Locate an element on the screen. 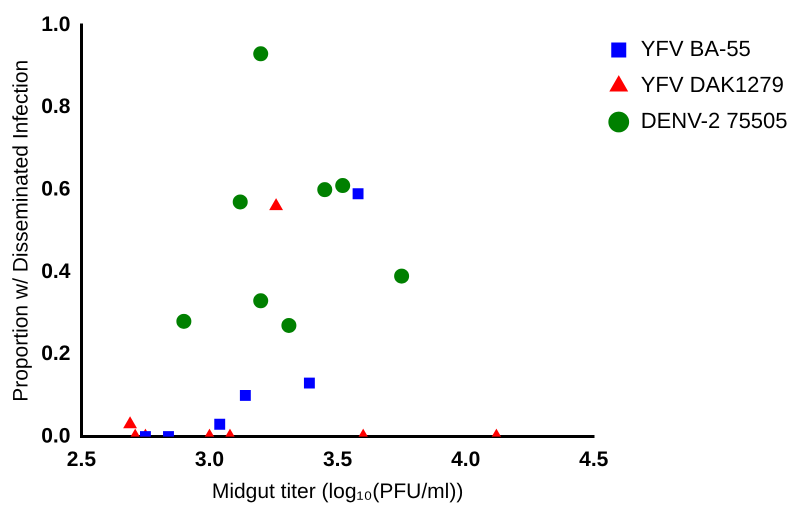 This screenshot has width=800, height=514. x-tick-label: 3.5 is located at coordinates (337, 459).